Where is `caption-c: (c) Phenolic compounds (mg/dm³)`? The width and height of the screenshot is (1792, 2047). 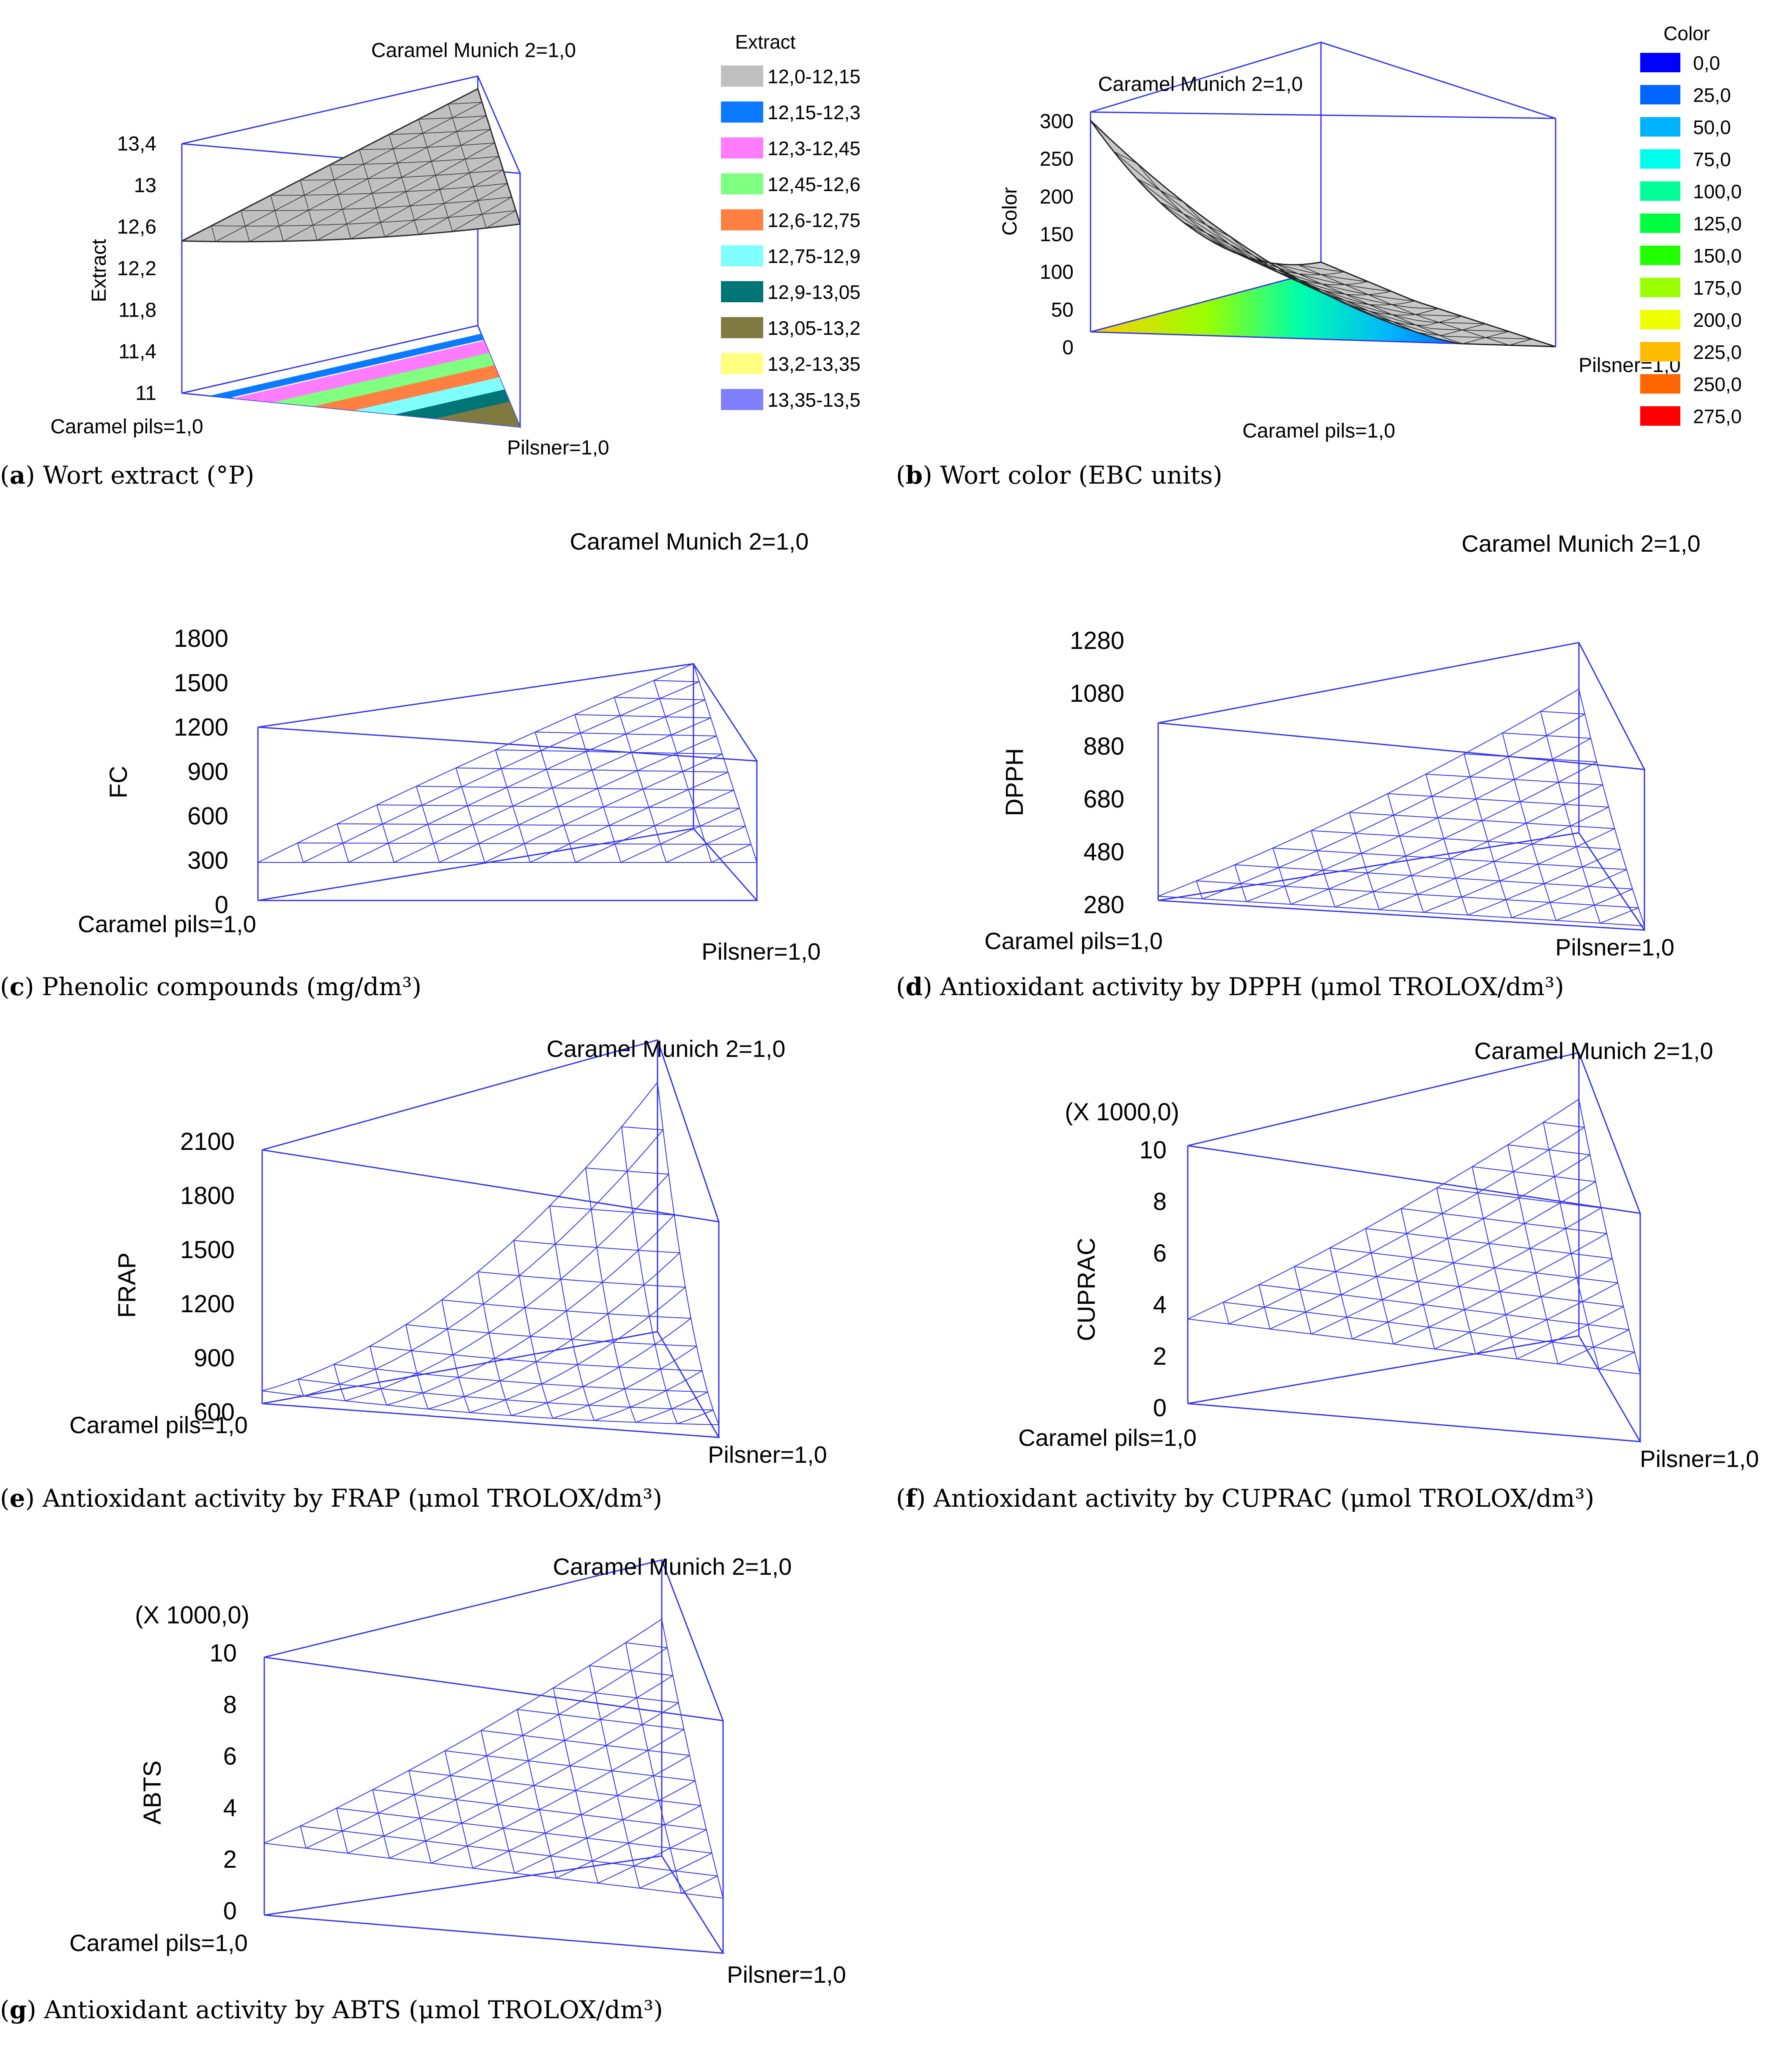
caption-c: (c) Phenolic compounds (mg/dm³) is located at coordinates (211, 986).